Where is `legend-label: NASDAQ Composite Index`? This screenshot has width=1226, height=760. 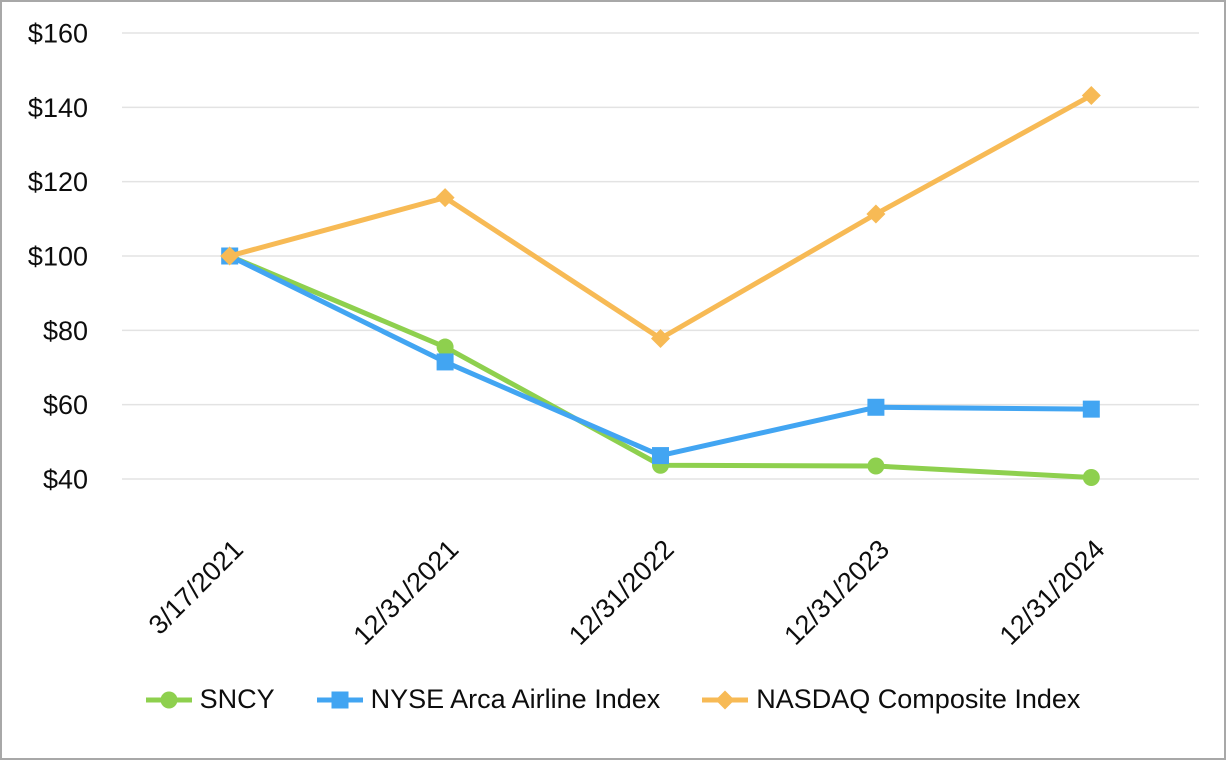
legend-label: NASDAQ Composite Index is located at coordinates (918, 699).